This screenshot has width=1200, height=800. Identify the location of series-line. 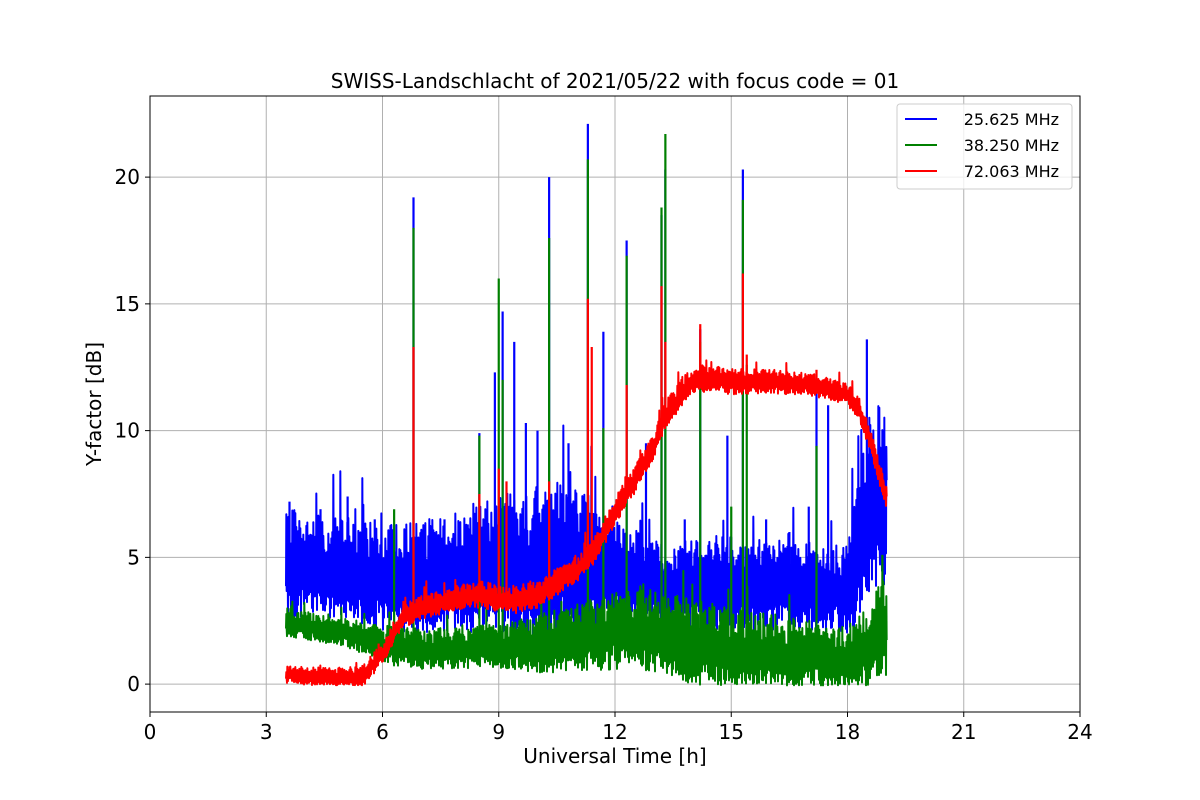
(586, 522).